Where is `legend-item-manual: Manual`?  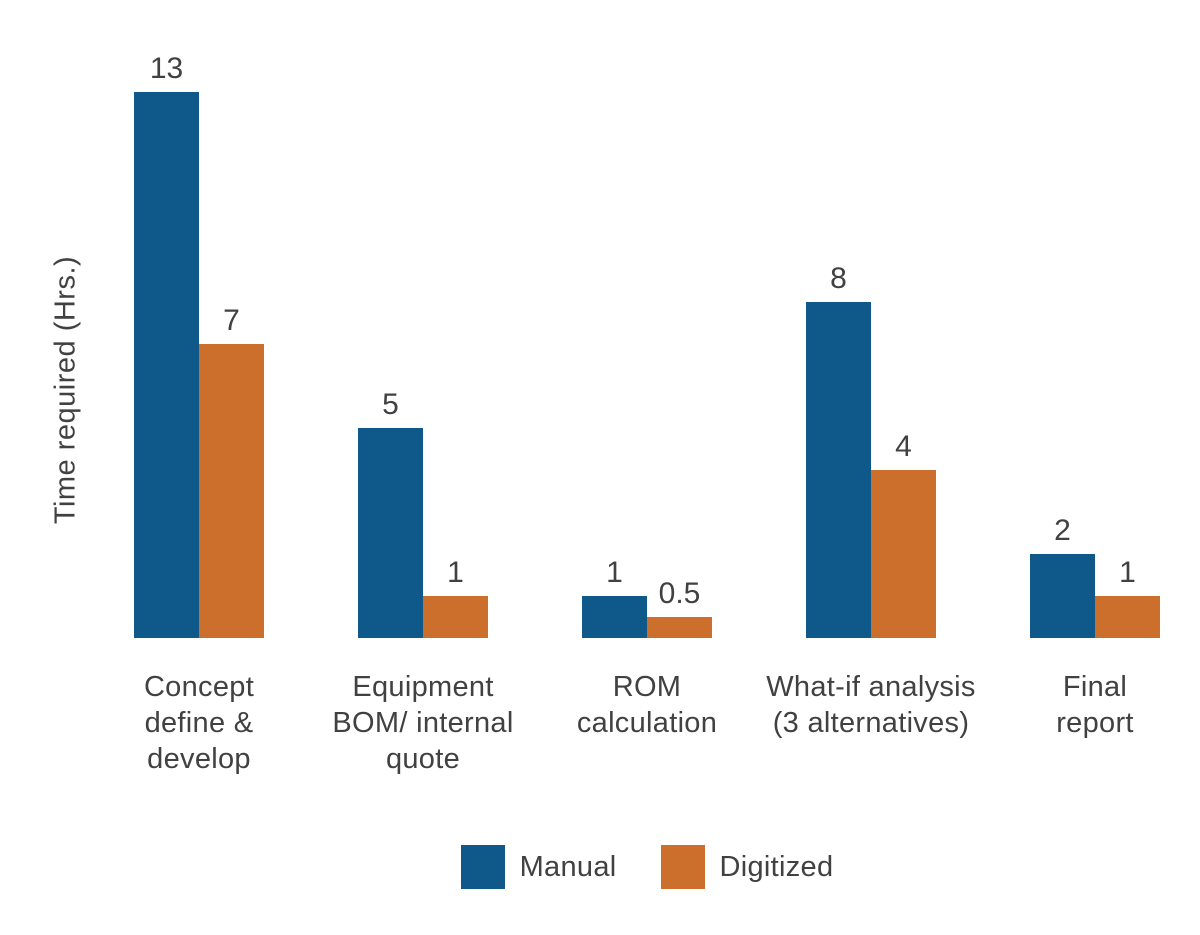
legend-item-manual: Manual is located at coordinates (538, 867).